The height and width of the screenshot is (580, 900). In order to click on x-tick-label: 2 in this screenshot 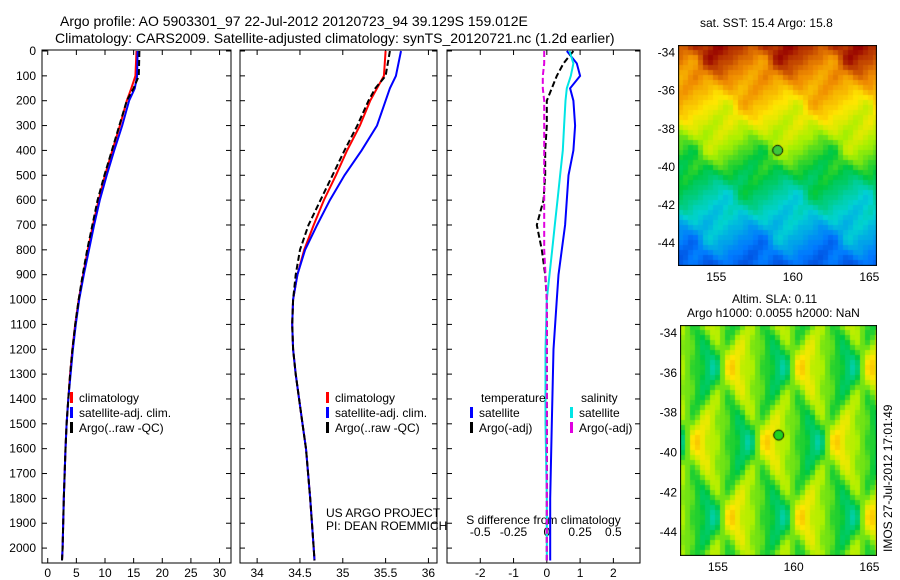, I will do `click(613, 573)`.